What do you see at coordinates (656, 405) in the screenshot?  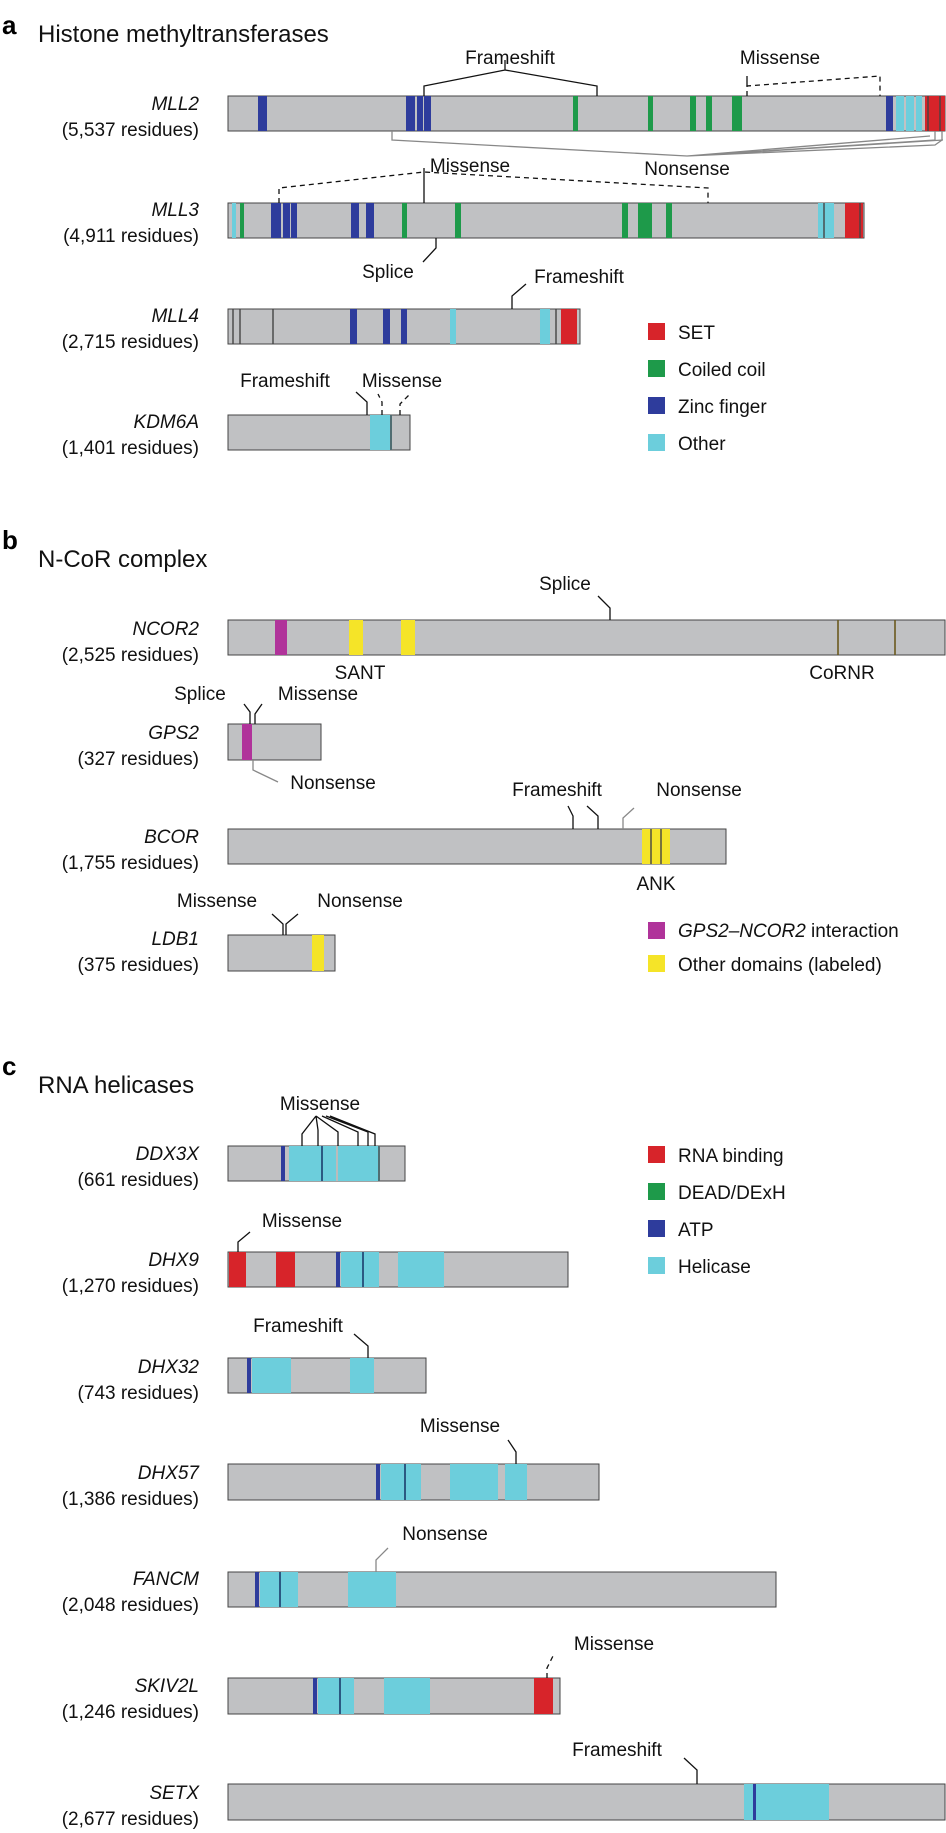 I see `legend-swatch-zinc-finger` at bounding box center [656, 405].